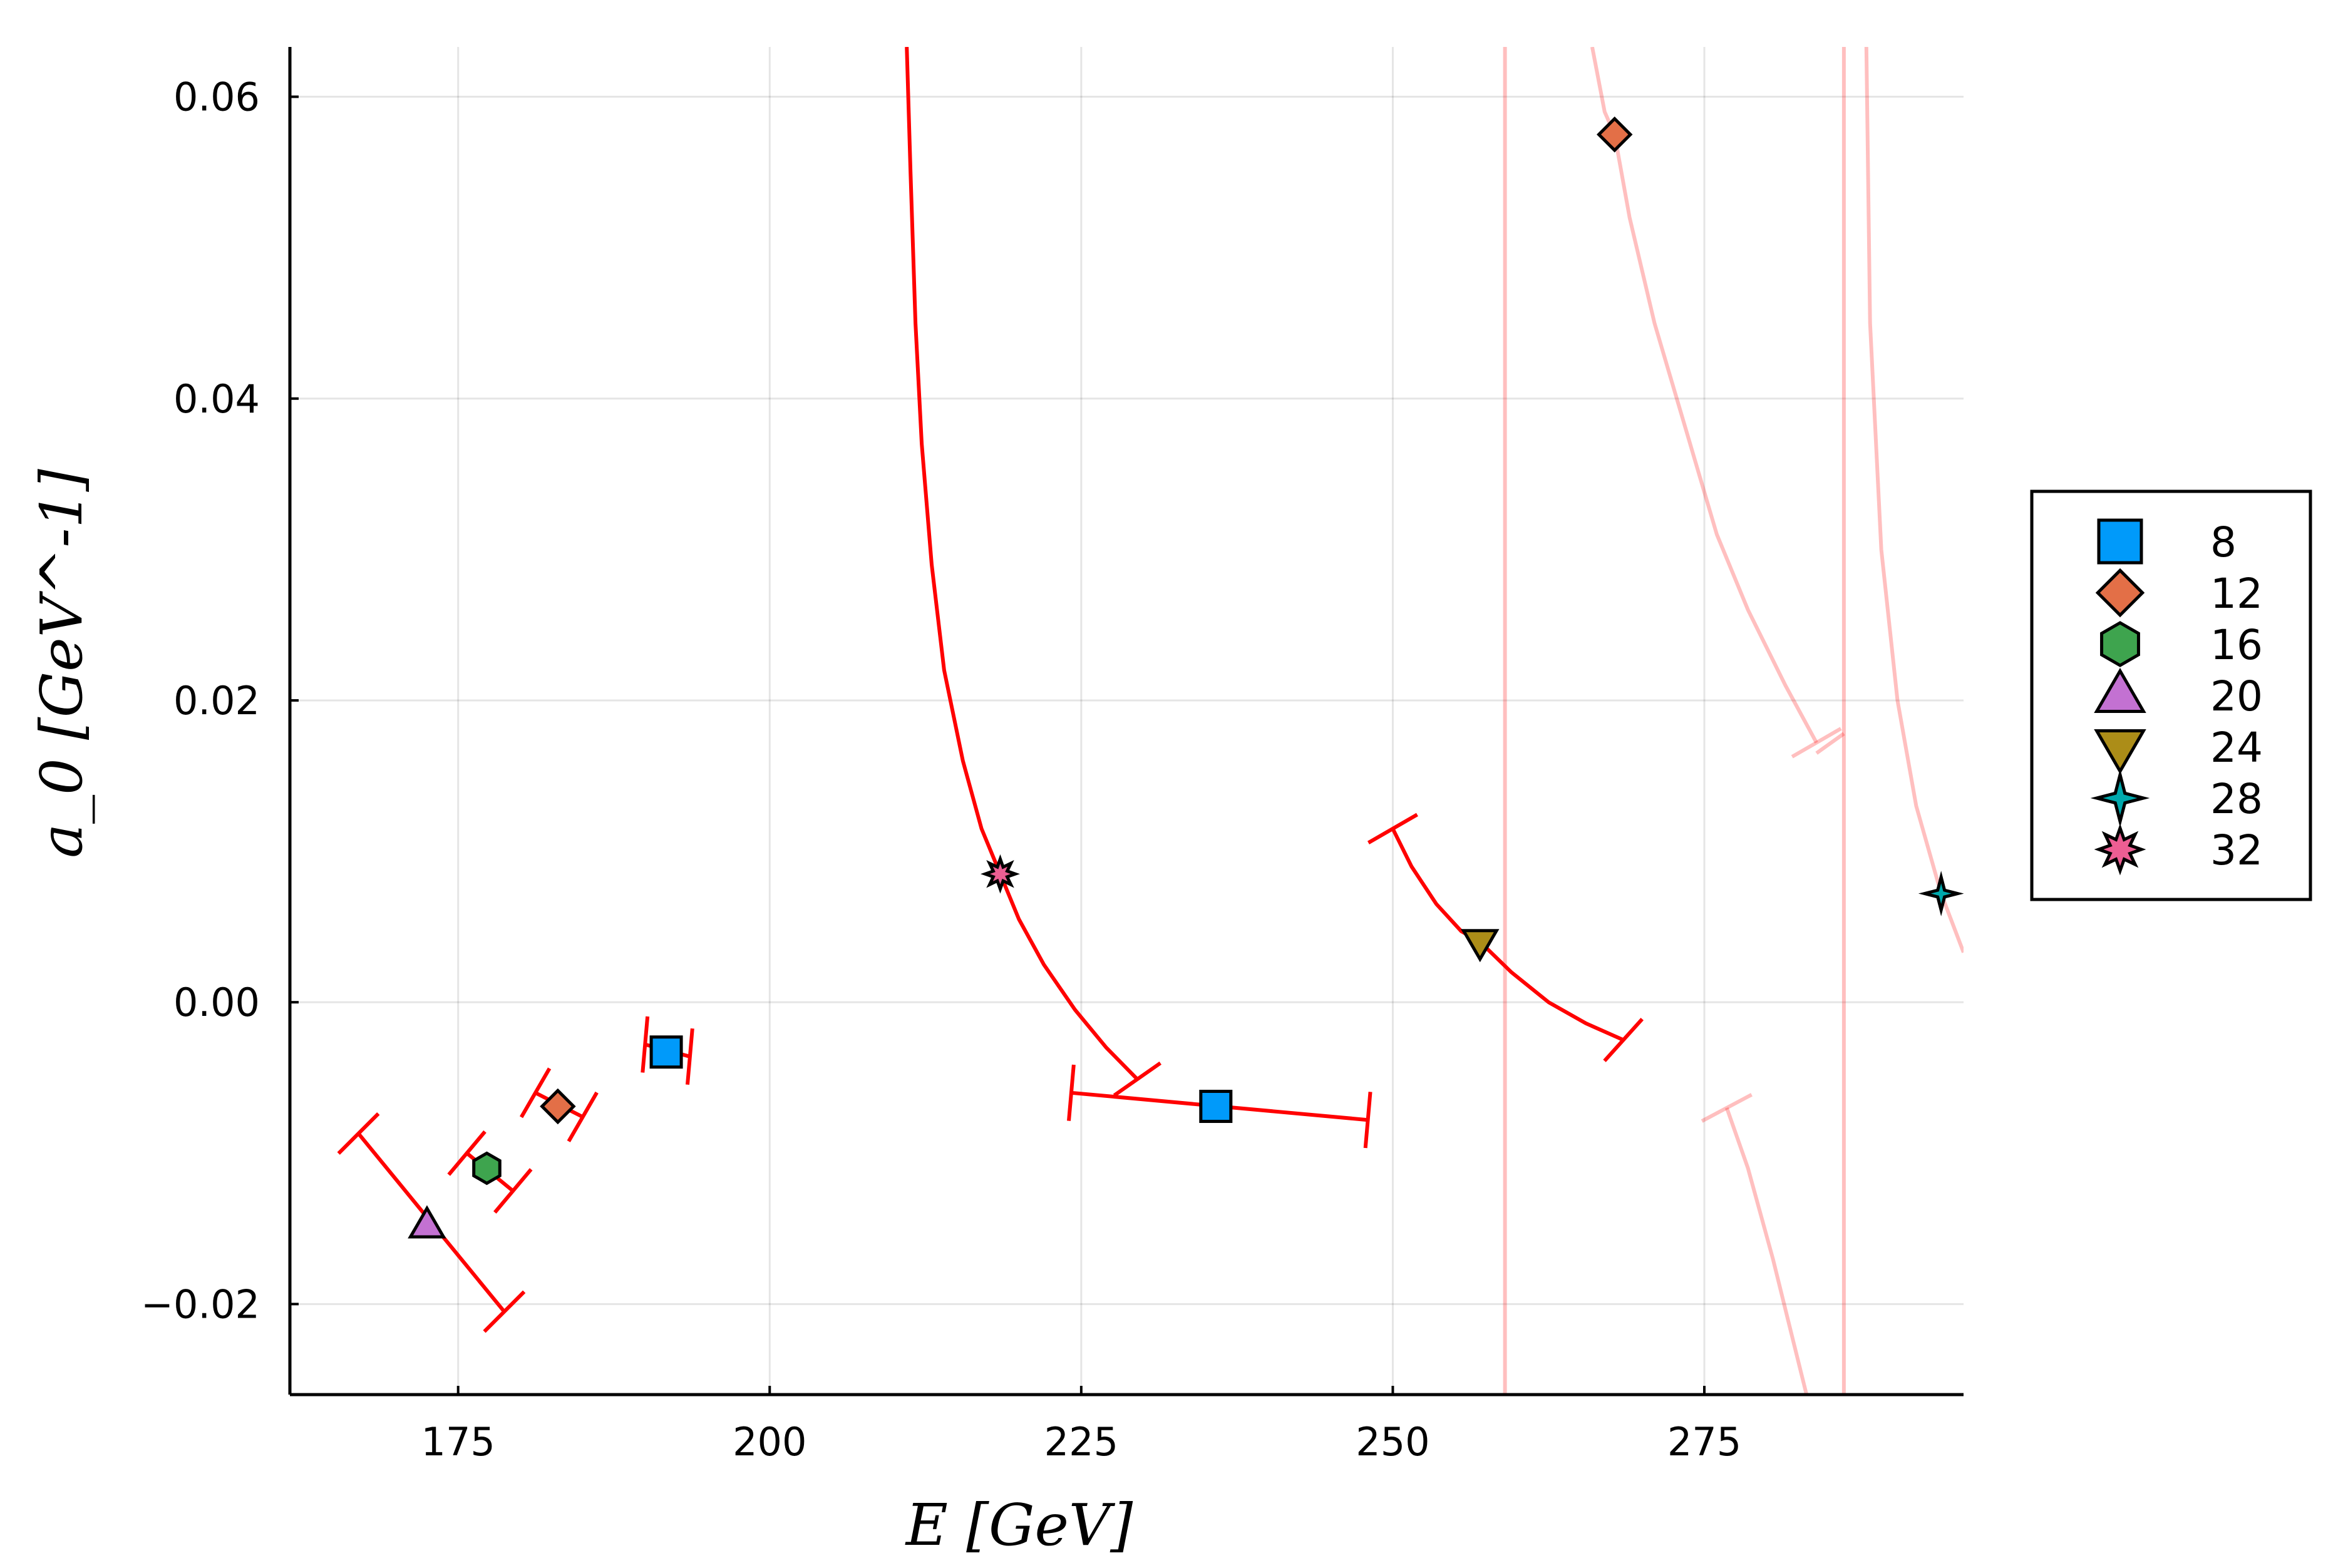  Describe the element at coordinates (216, 399) in the screenshot. I see `y-tick-label: 0.04` at that location.